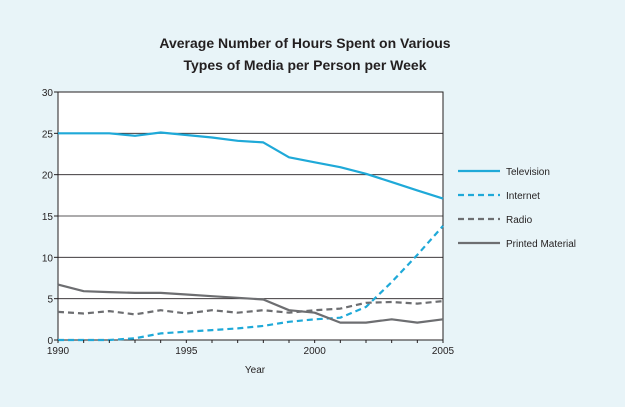 The width and height of the screenshot is (625, 407). I want to click on chart-subtitle: Types of Media per Person per Week, so click(304, 65).